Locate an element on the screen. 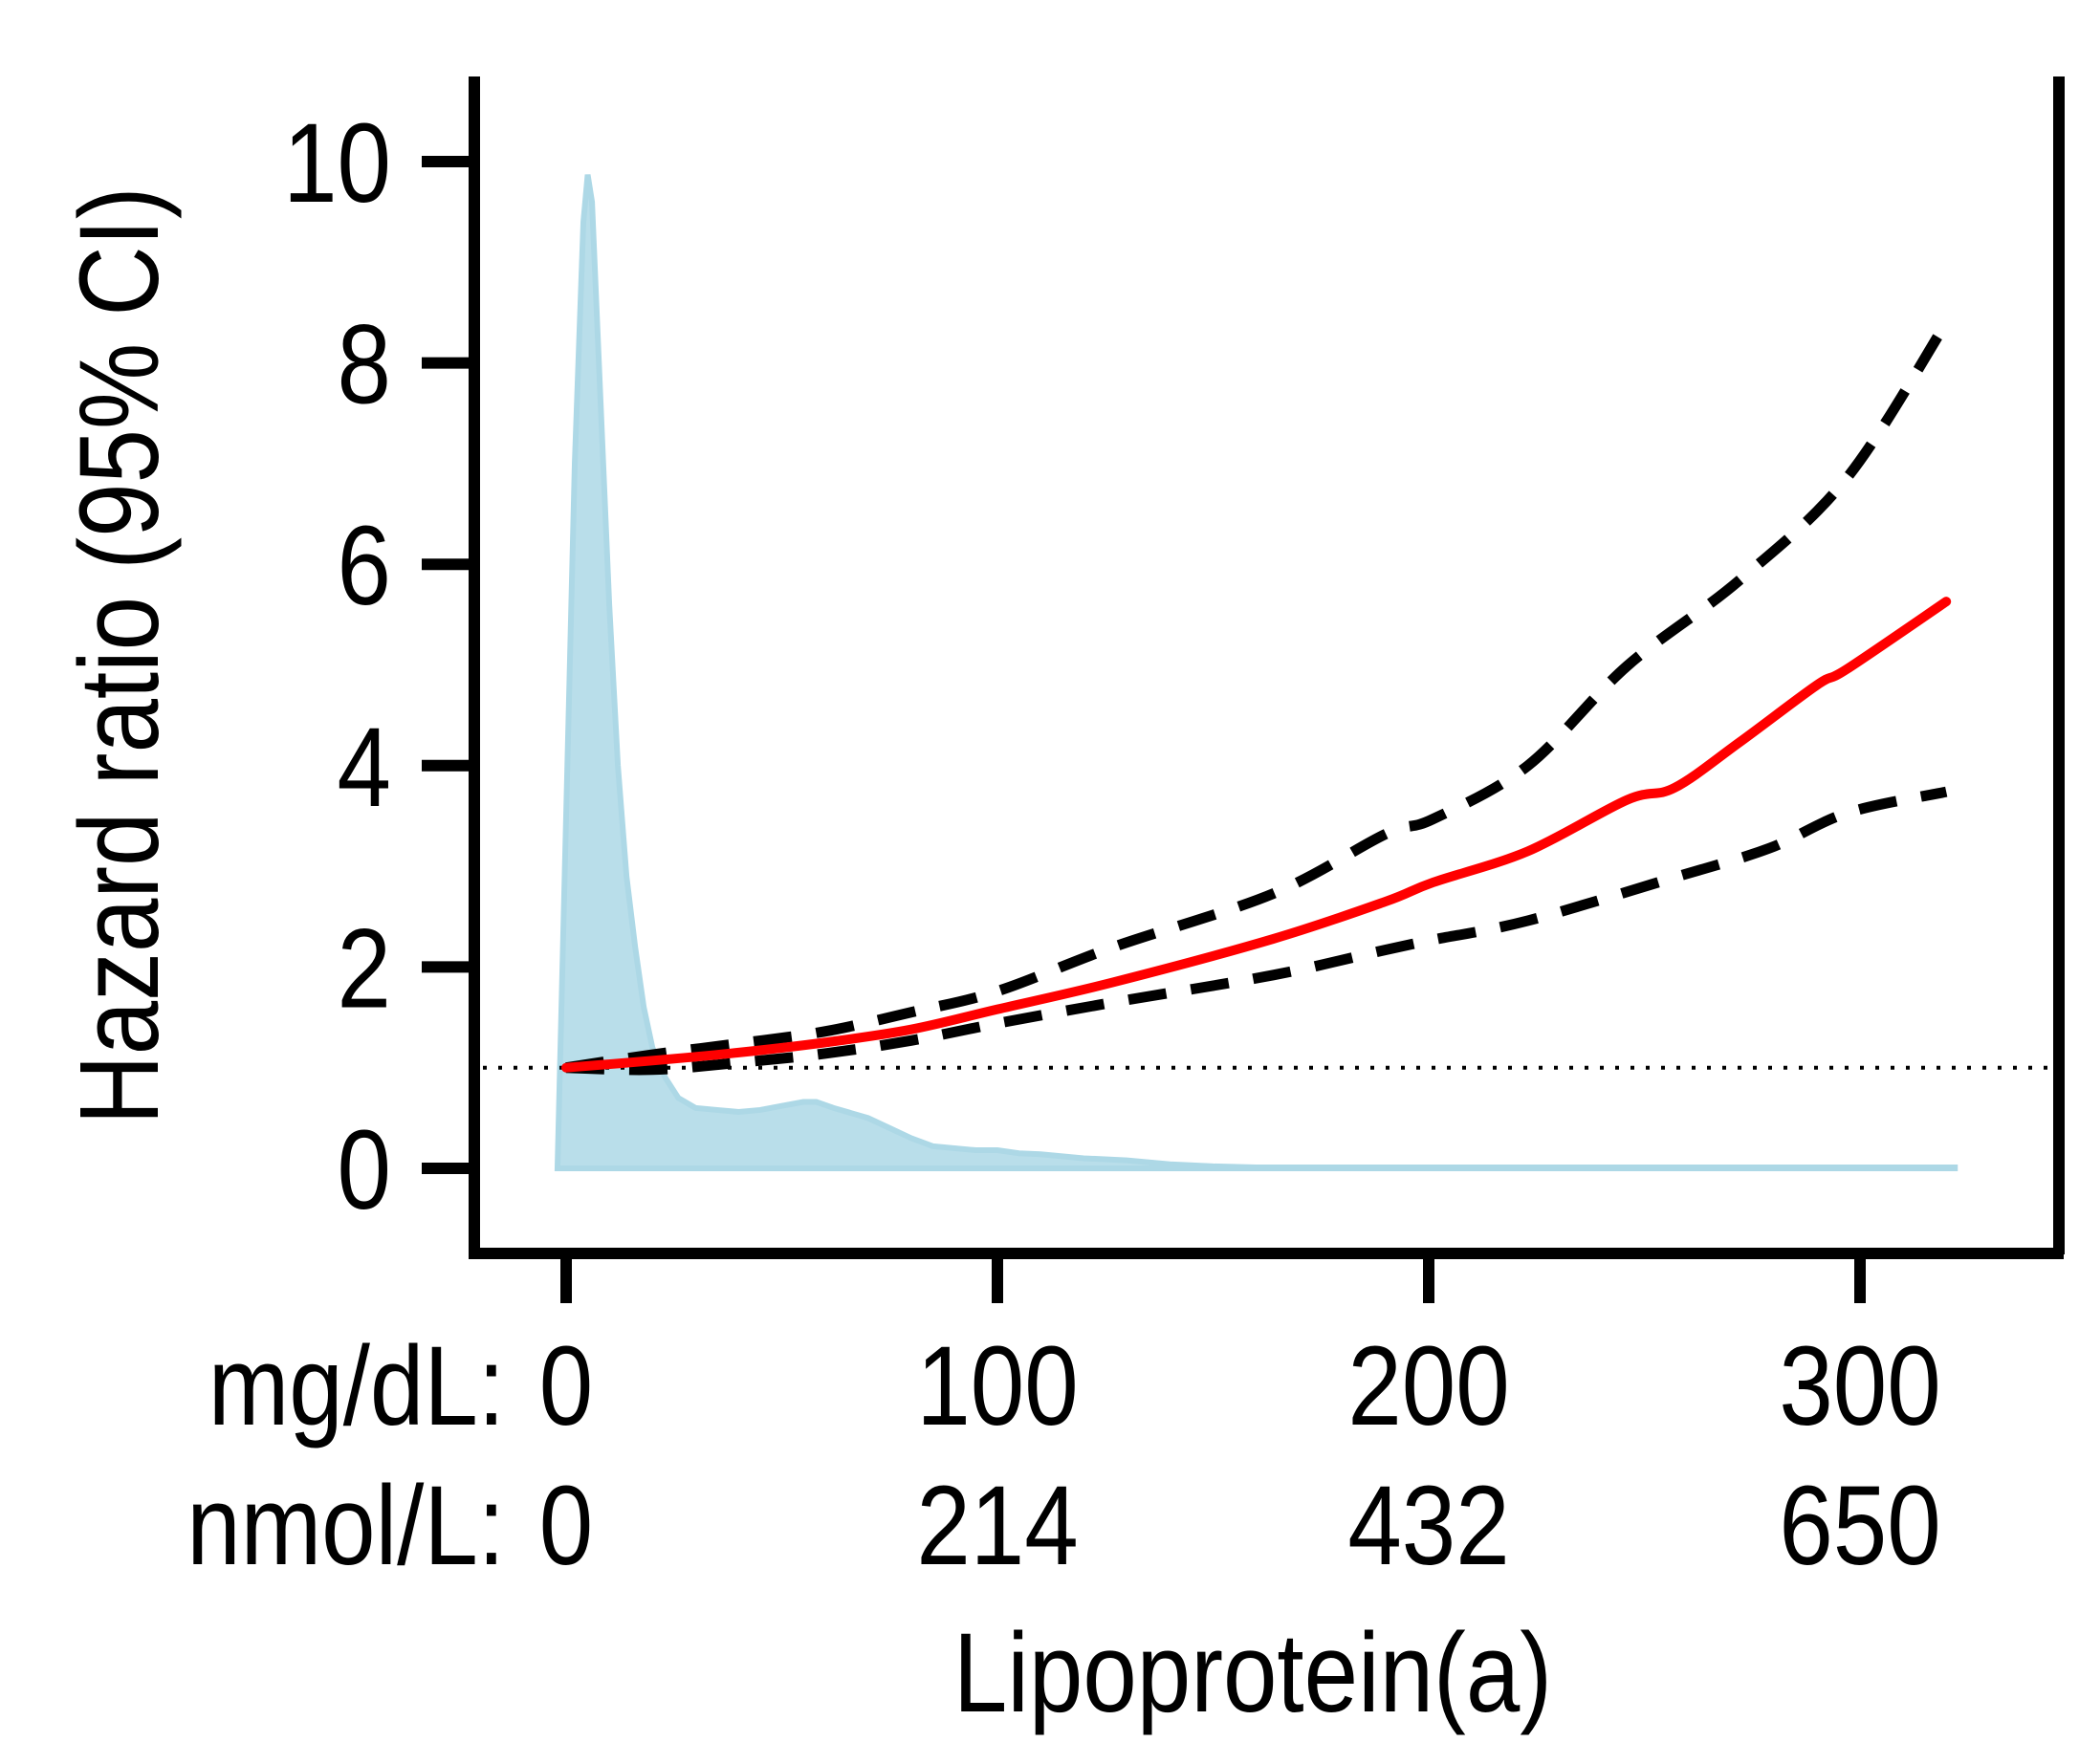 This screenshot has height=1764, width=2079. x-tick-label-mgdl: 300 is located at coordinates (1860, 1386).